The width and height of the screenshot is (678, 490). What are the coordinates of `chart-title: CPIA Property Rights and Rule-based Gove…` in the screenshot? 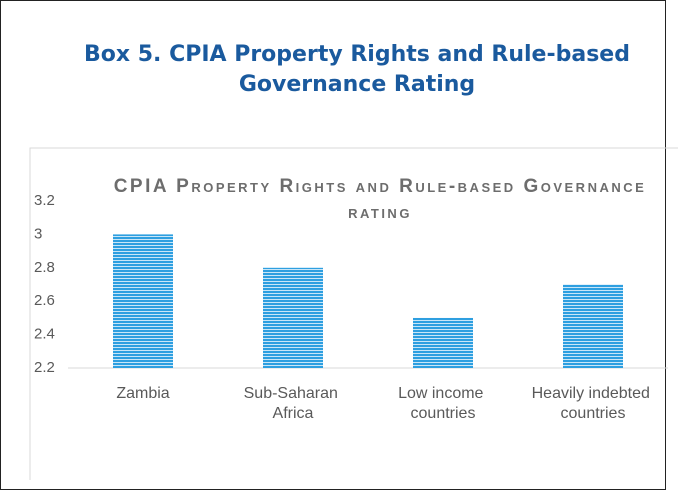 It's located at (380, 199).